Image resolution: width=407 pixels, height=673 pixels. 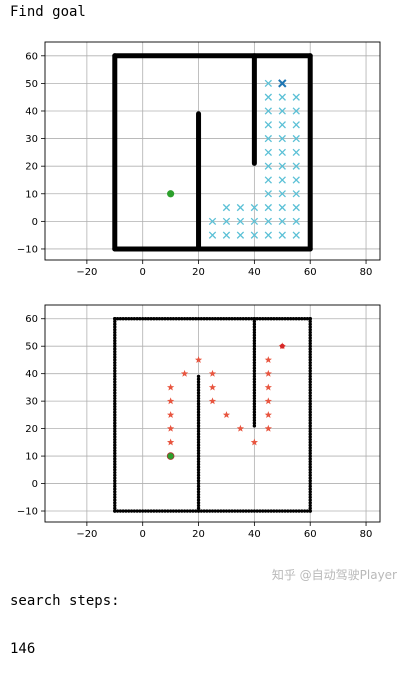 What do you see at coordinates (31, 167) in the screenshot?
I see `y-tick-label: 20` at bounding box center [31, 167].